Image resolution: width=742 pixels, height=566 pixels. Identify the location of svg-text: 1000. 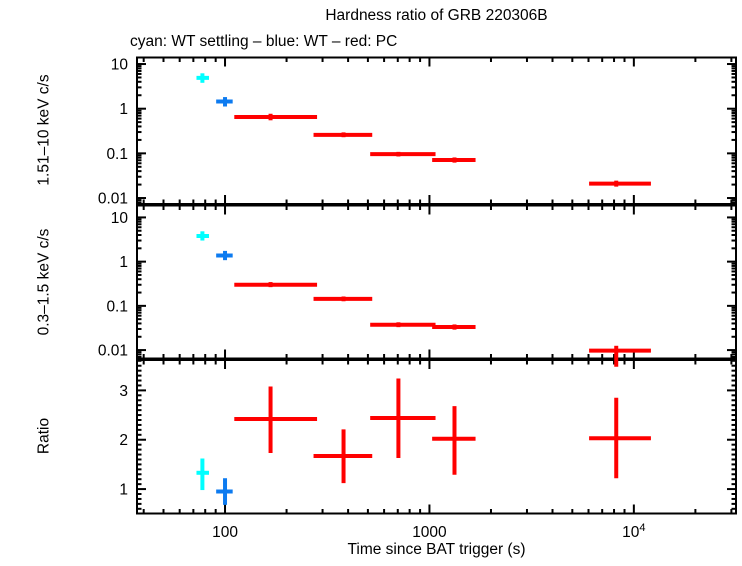
(429, 532).